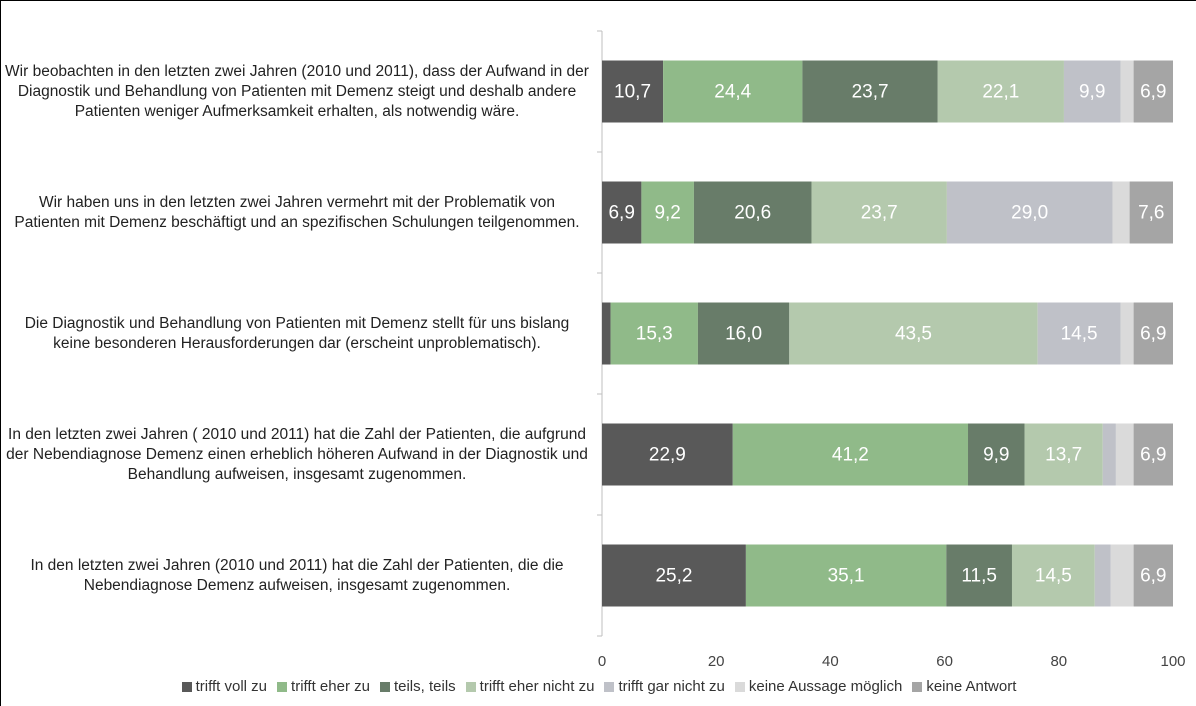  Describe the element at coordinates (231, 686) in the screenshot. I see `legend-label: trifft voll zu` at that location.